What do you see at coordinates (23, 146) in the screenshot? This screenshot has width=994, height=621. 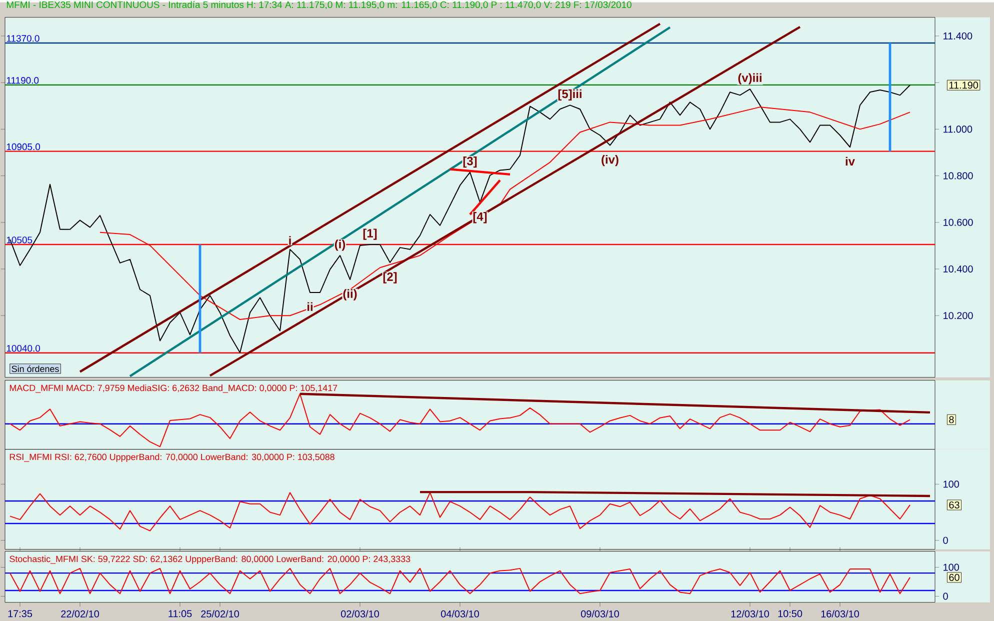 I see `ref-line-label: 10905.0` at bounding box center [23, 146].